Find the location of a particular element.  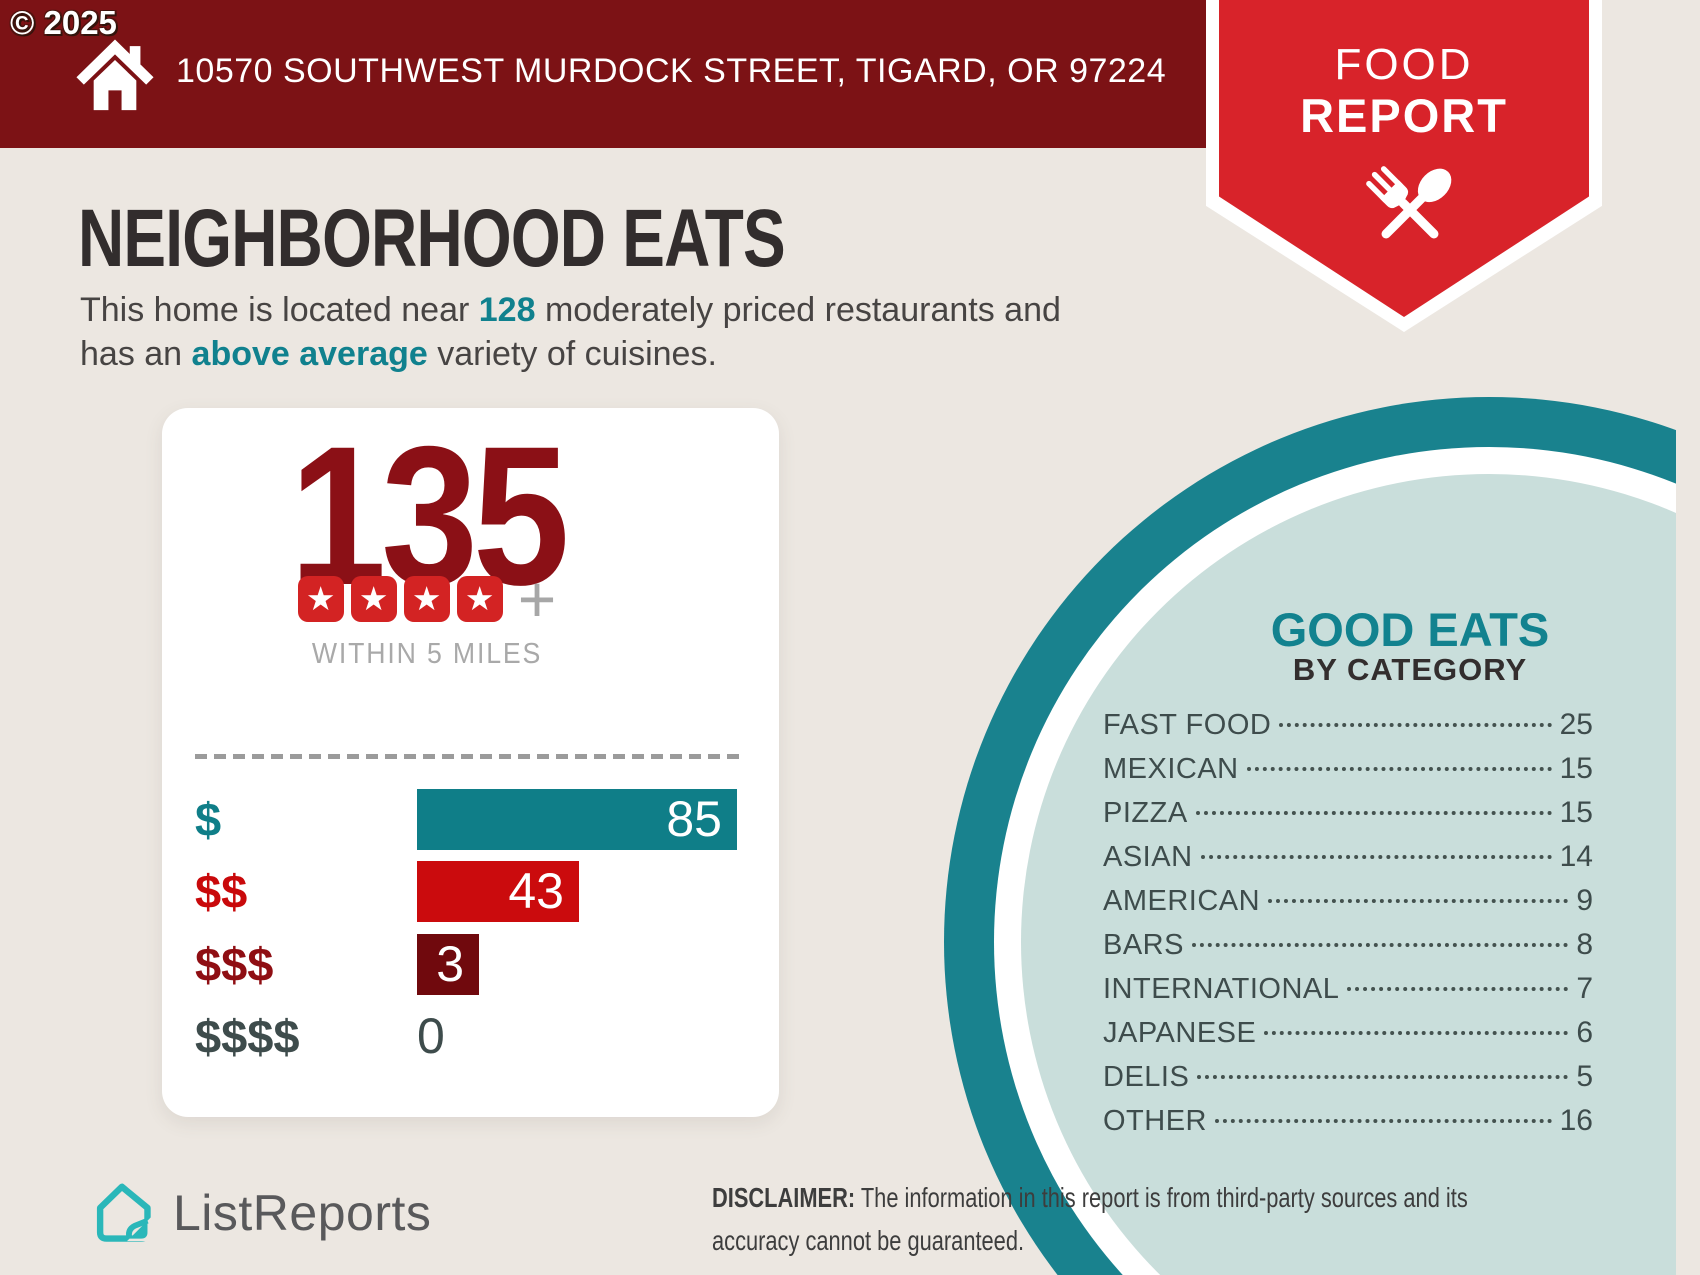

badge-title-line2: REPORT is located at coordinates (1404, 115).